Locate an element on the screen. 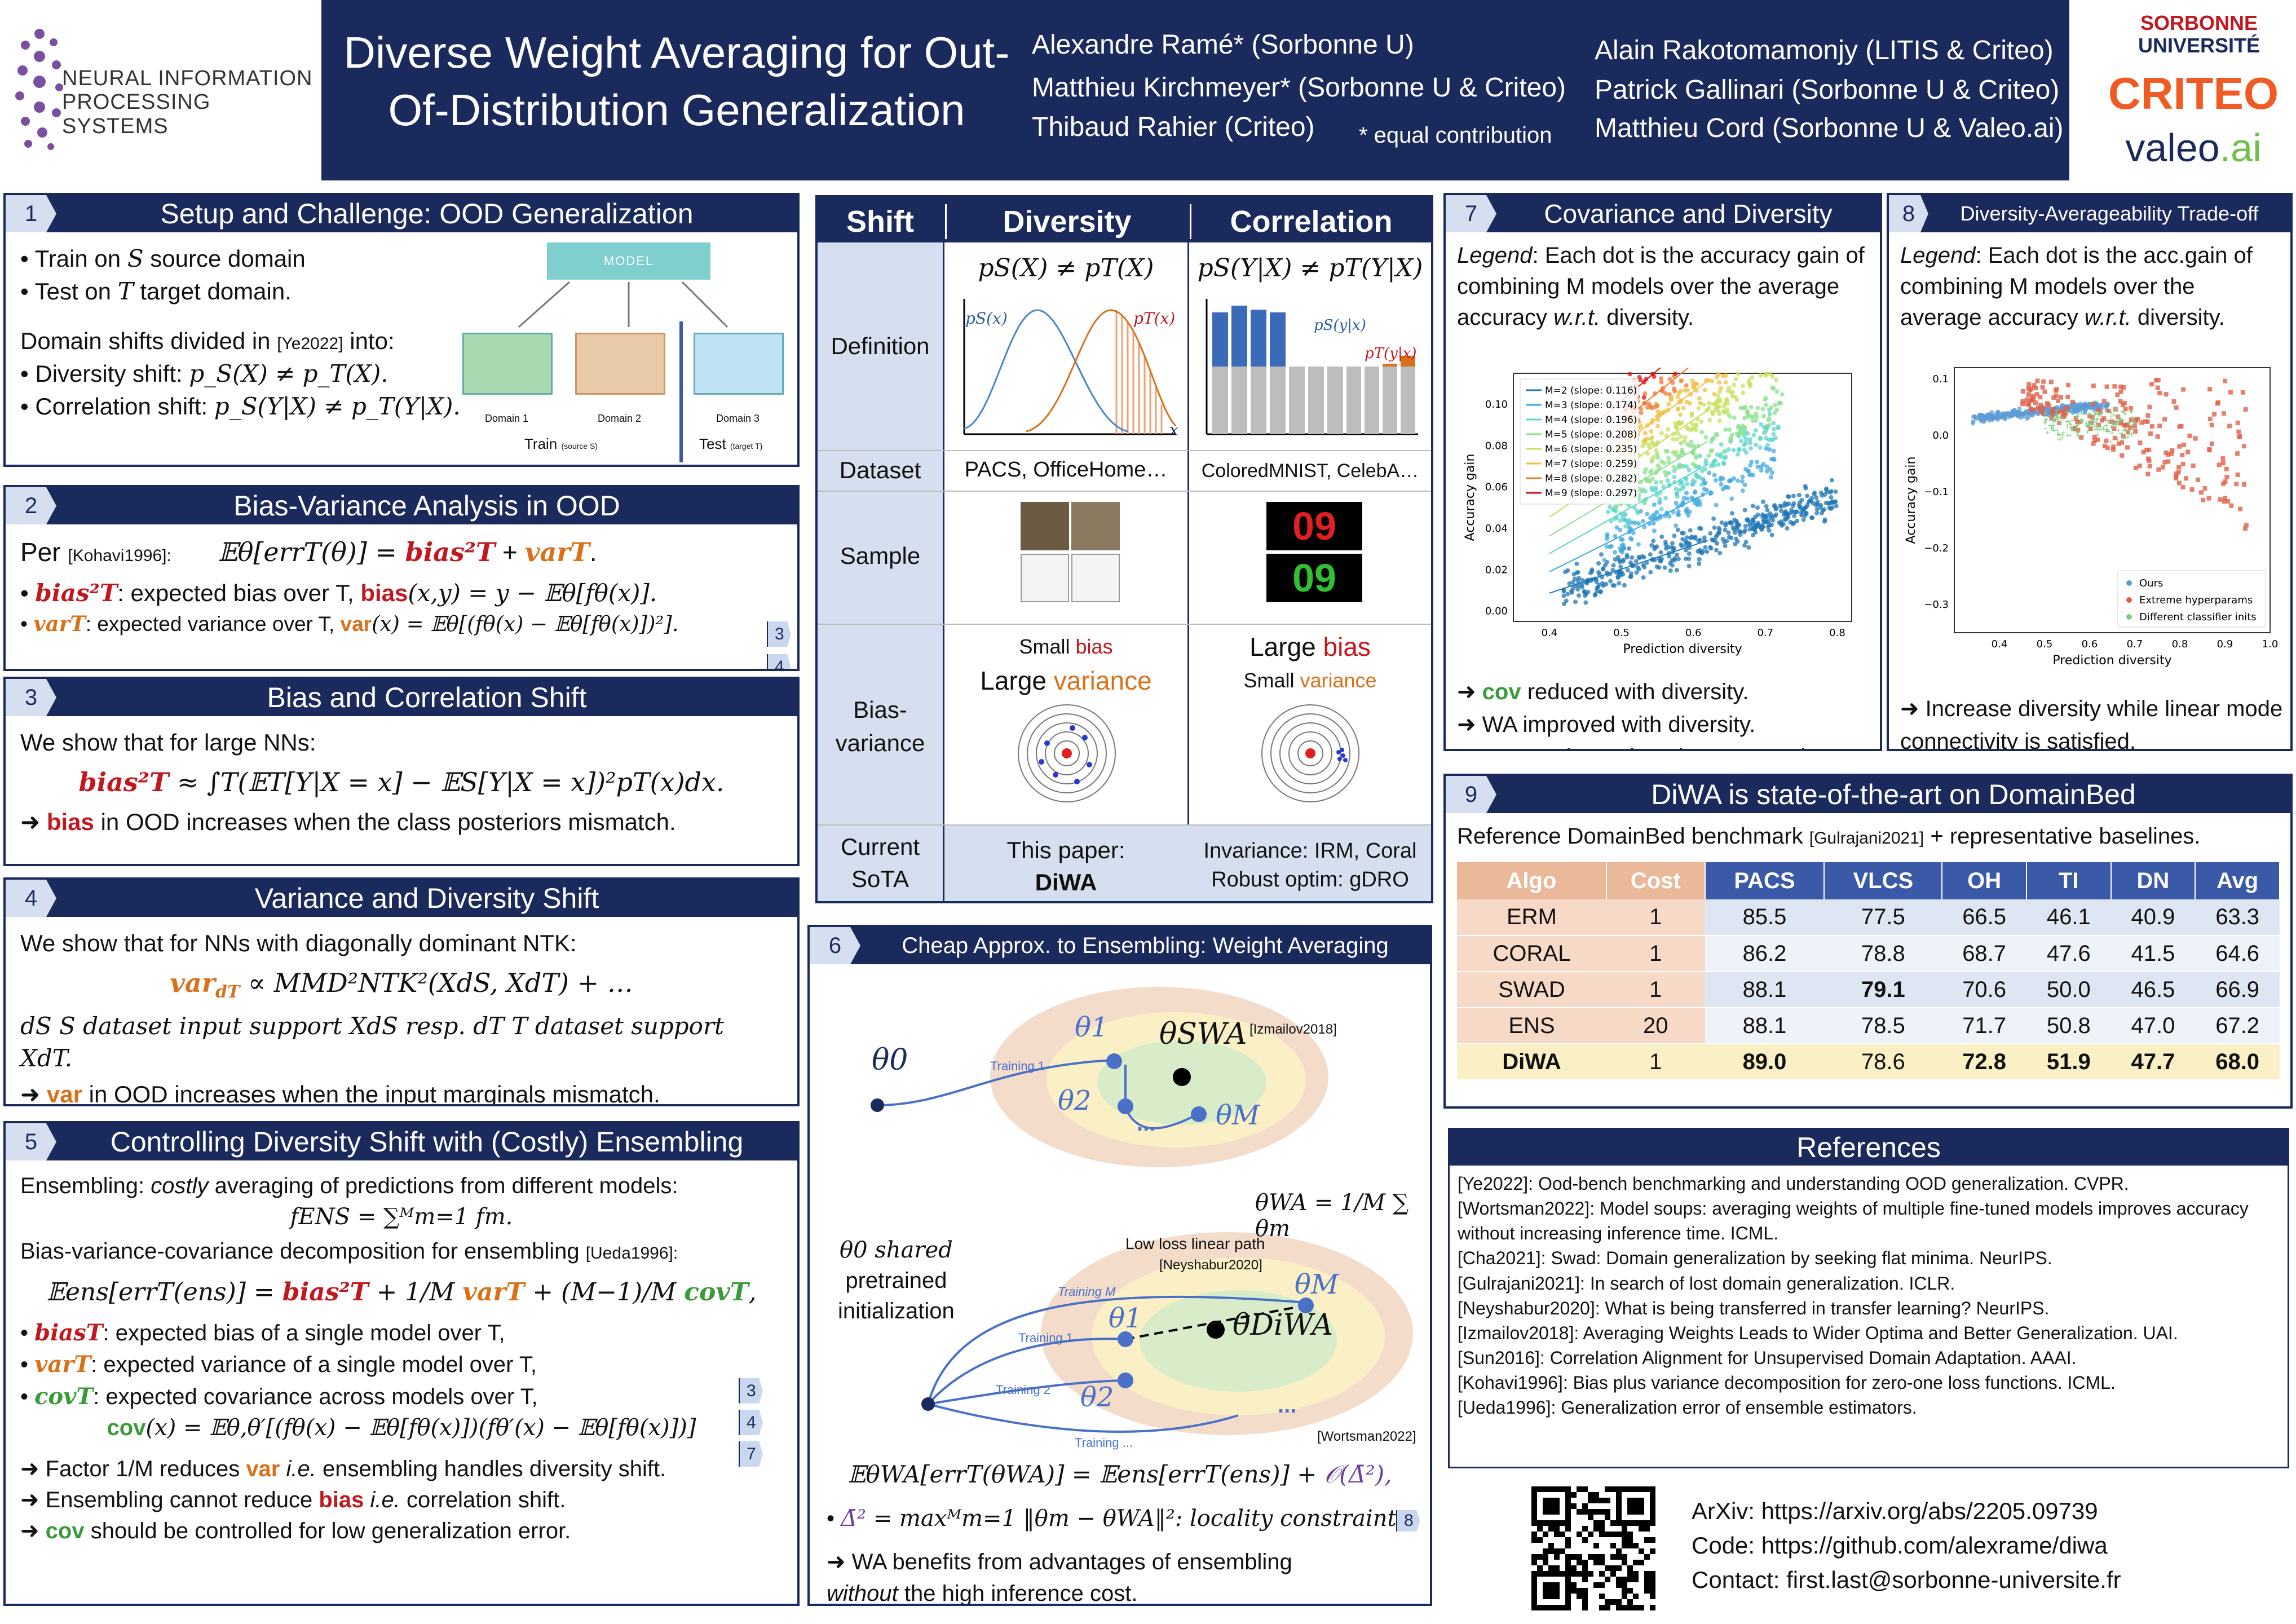 This screenshot has width=2296, height=1624. p6-ref-tag-8: 8 is located at coordinates (1408, 1521).